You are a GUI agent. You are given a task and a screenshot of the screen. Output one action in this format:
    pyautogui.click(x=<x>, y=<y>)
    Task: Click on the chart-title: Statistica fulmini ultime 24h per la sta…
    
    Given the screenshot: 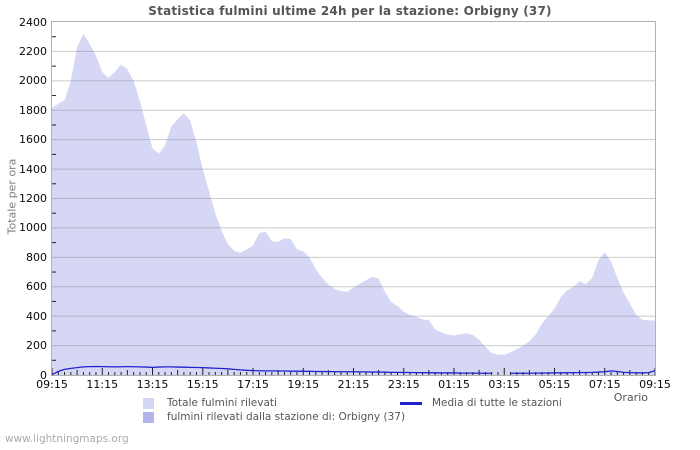 What is the action you would take?
    pyautogui.click(x=350, y=11)
    